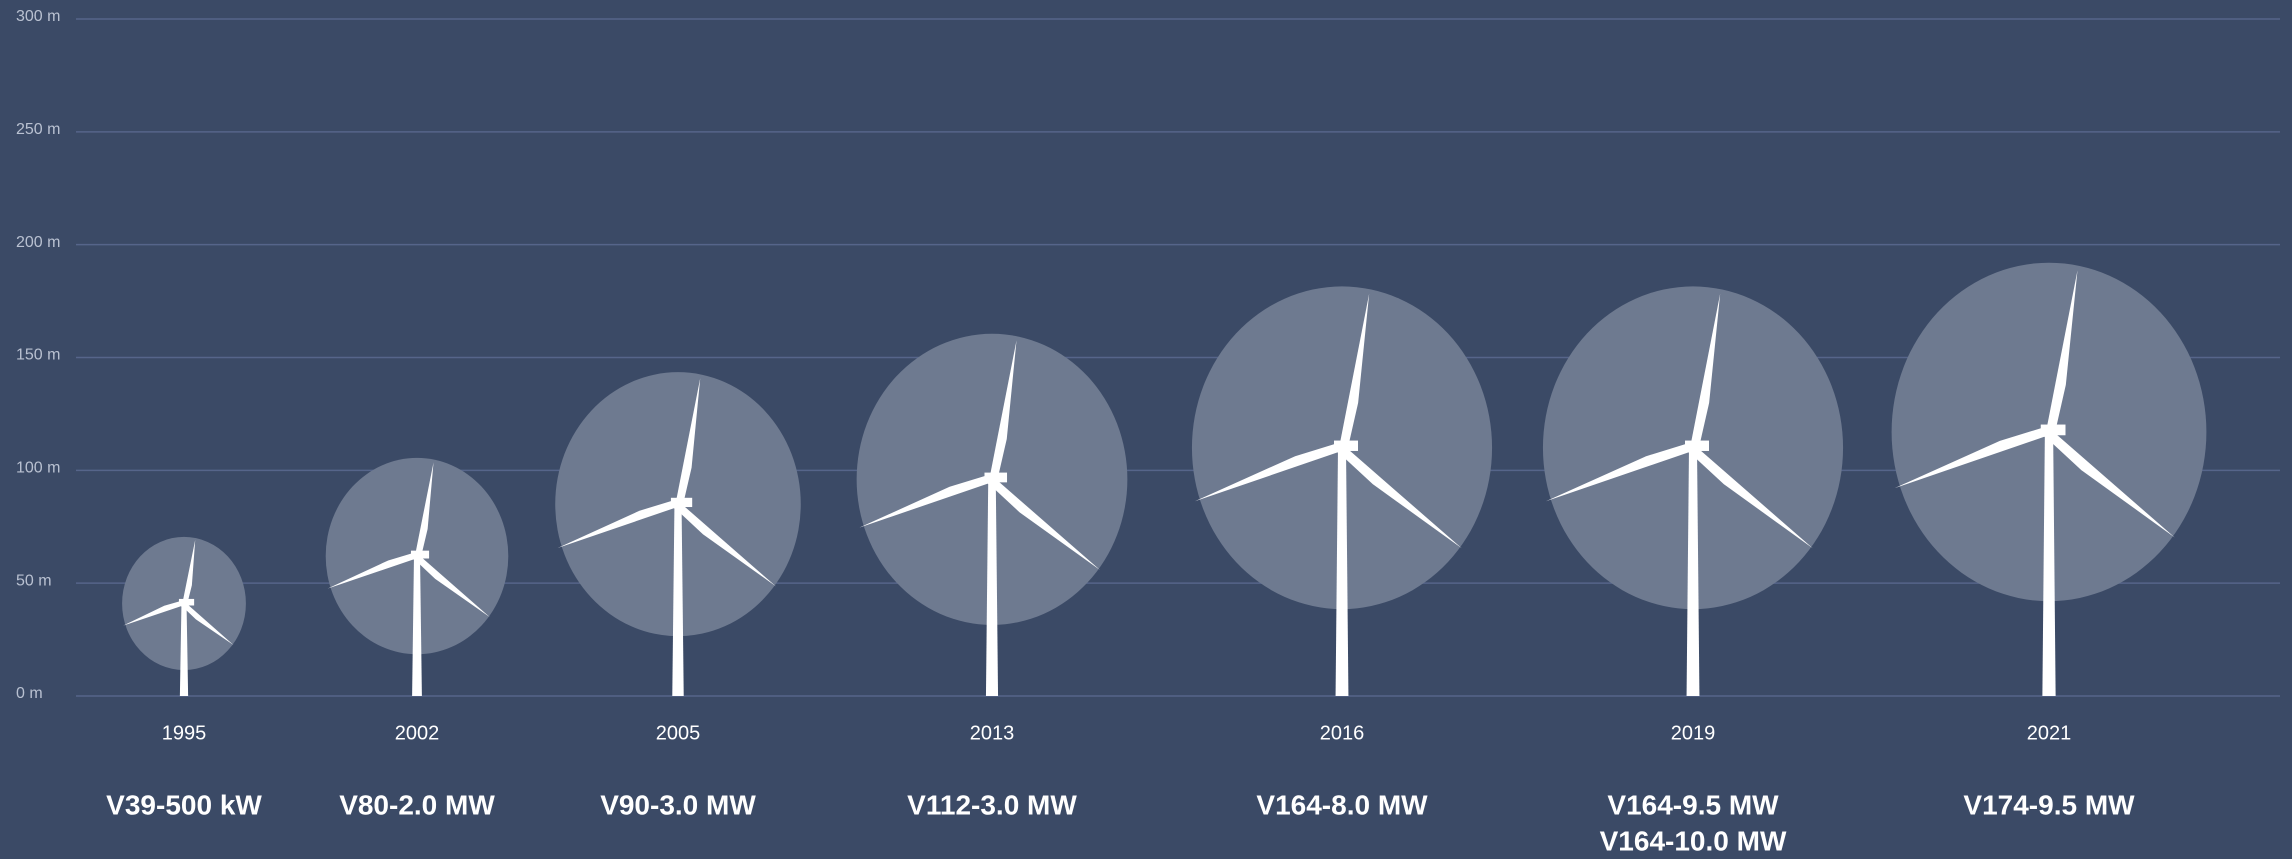  I want to click on y-tick-label: 100 m, so click(38, 468).